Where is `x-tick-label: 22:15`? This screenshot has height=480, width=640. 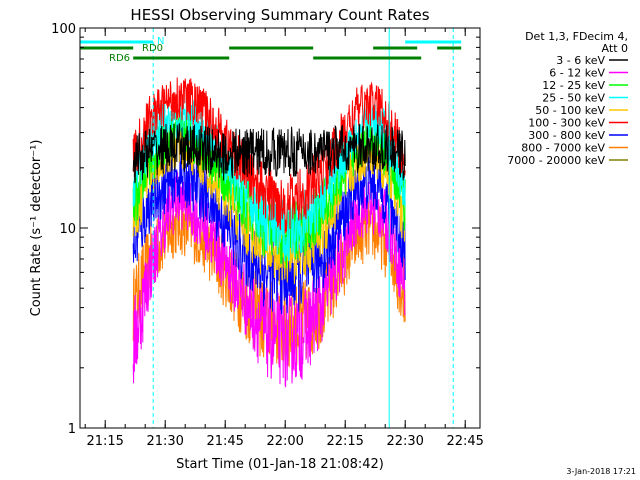 x-tick-label: 22:15 is located at coordinates (344, 441).